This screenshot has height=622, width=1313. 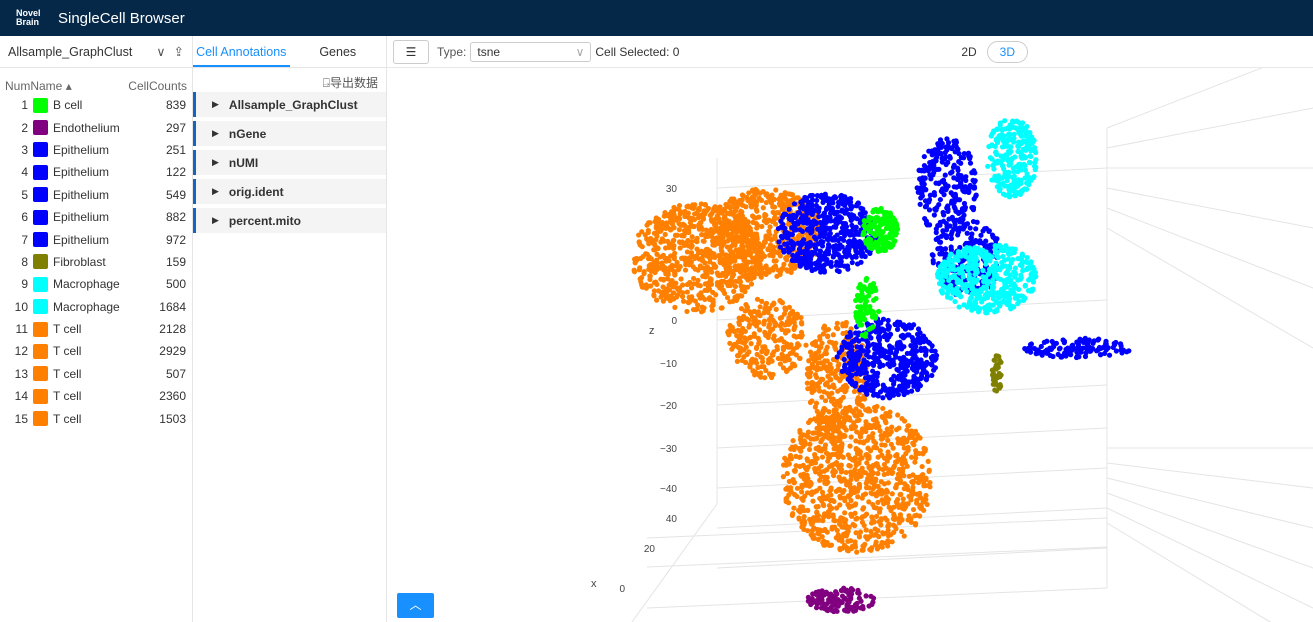 I want to click on type-select: tsne ∨, so click(x=531, y=51).